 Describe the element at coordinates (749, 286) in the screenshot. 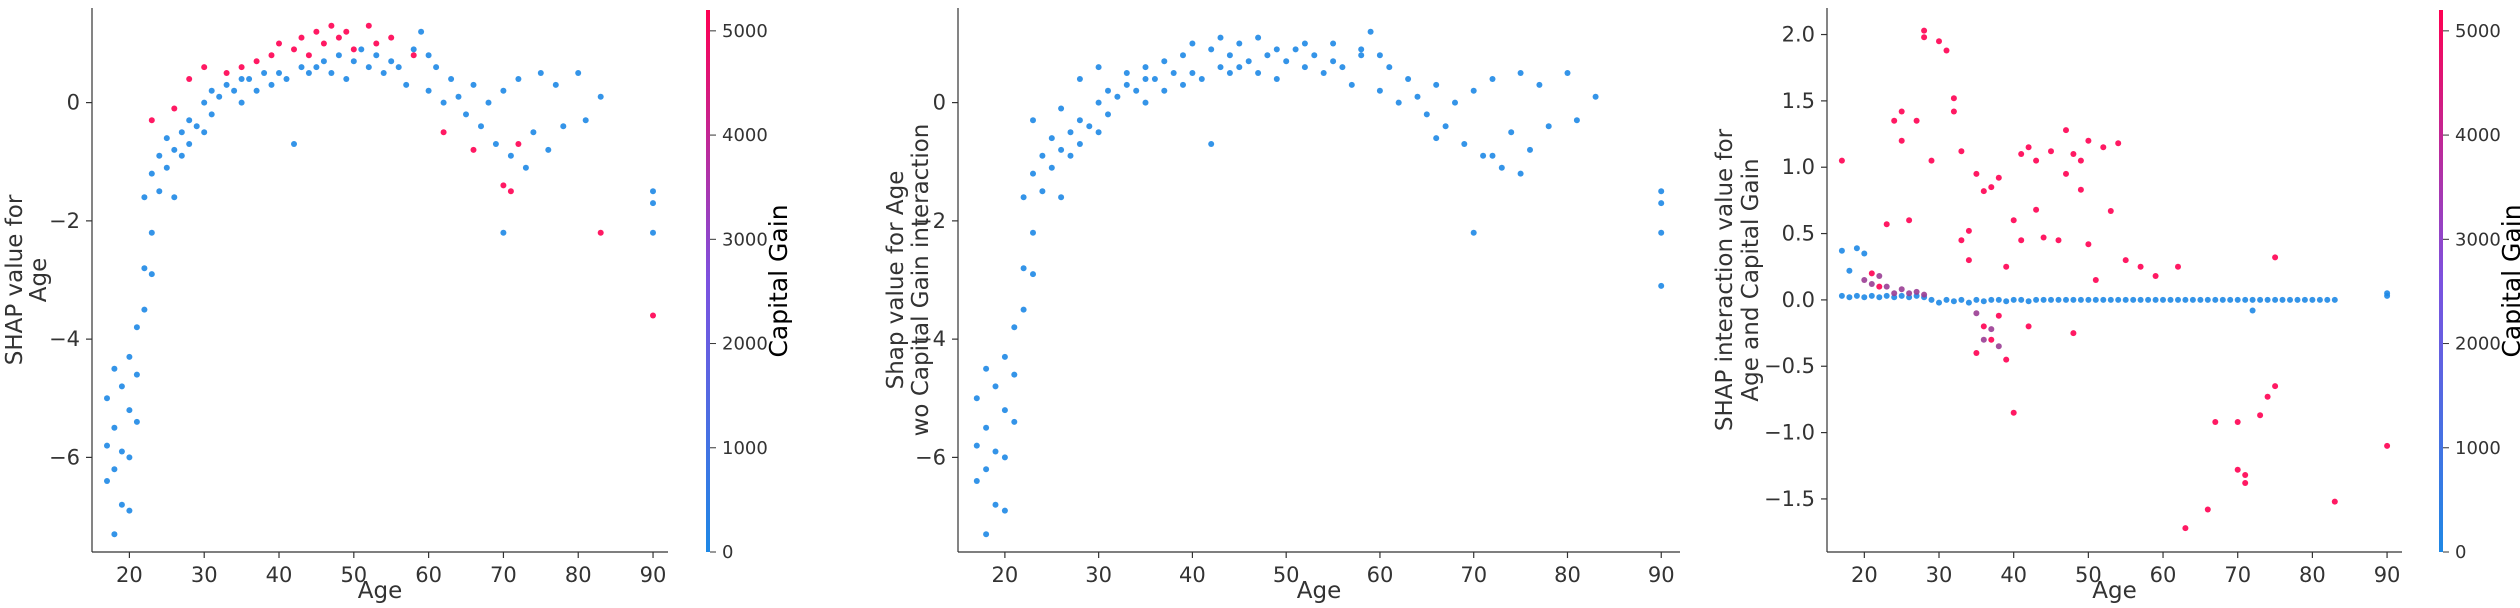

I see `colorbar: 0 1000 2000 3000 4000 5000 Capital Gain` at that location.